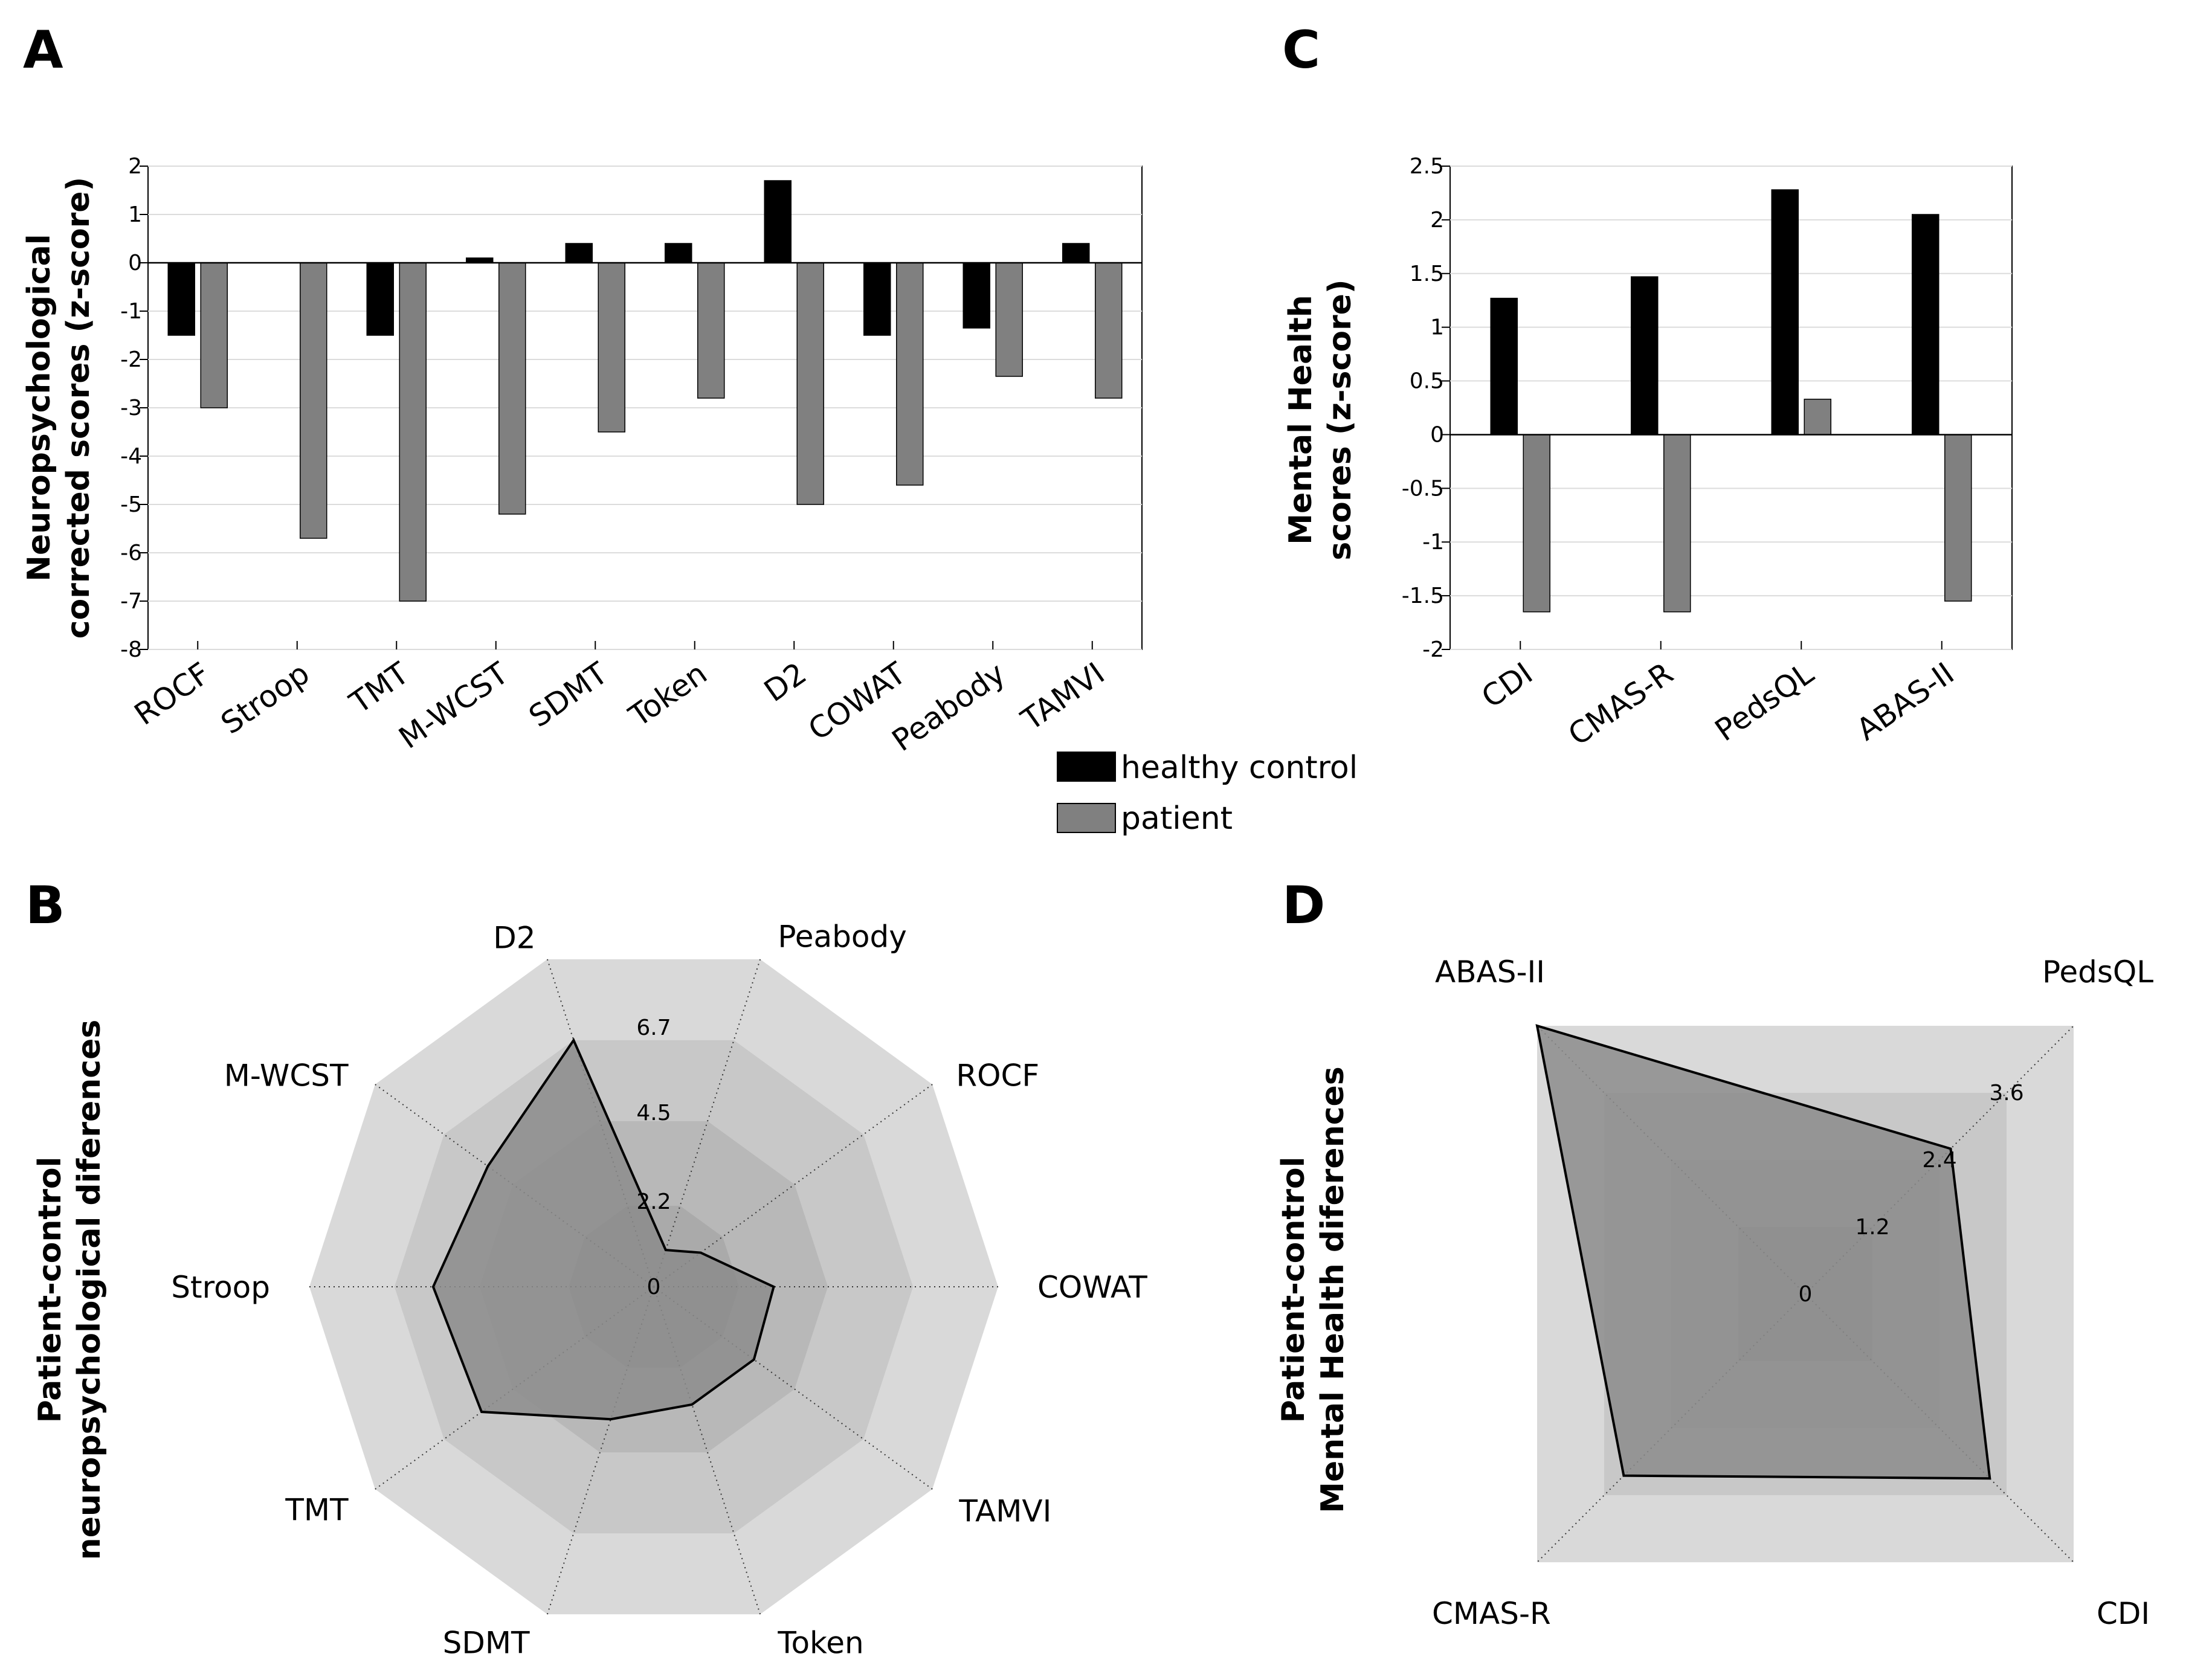 This screenshot has width=2212, height=1671. I want to click on c-bar-patient-pedsql, so click(1817, 418).